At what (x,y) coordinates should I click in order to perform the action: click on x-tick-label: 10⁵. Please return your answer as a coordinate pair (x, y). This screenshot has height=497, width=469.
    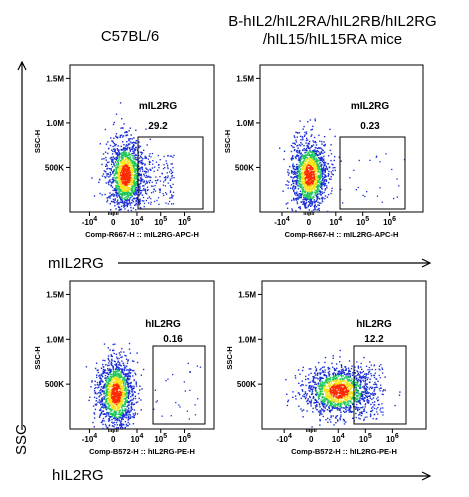
    Looking at the image, I should click on (365, 438).